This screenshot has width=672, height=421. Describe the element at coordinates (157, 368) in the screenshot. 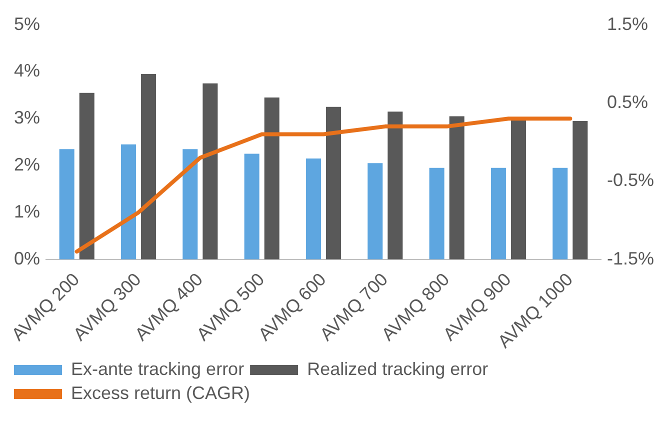

I see `legend-label: Ex-ante tracking error` at that location.